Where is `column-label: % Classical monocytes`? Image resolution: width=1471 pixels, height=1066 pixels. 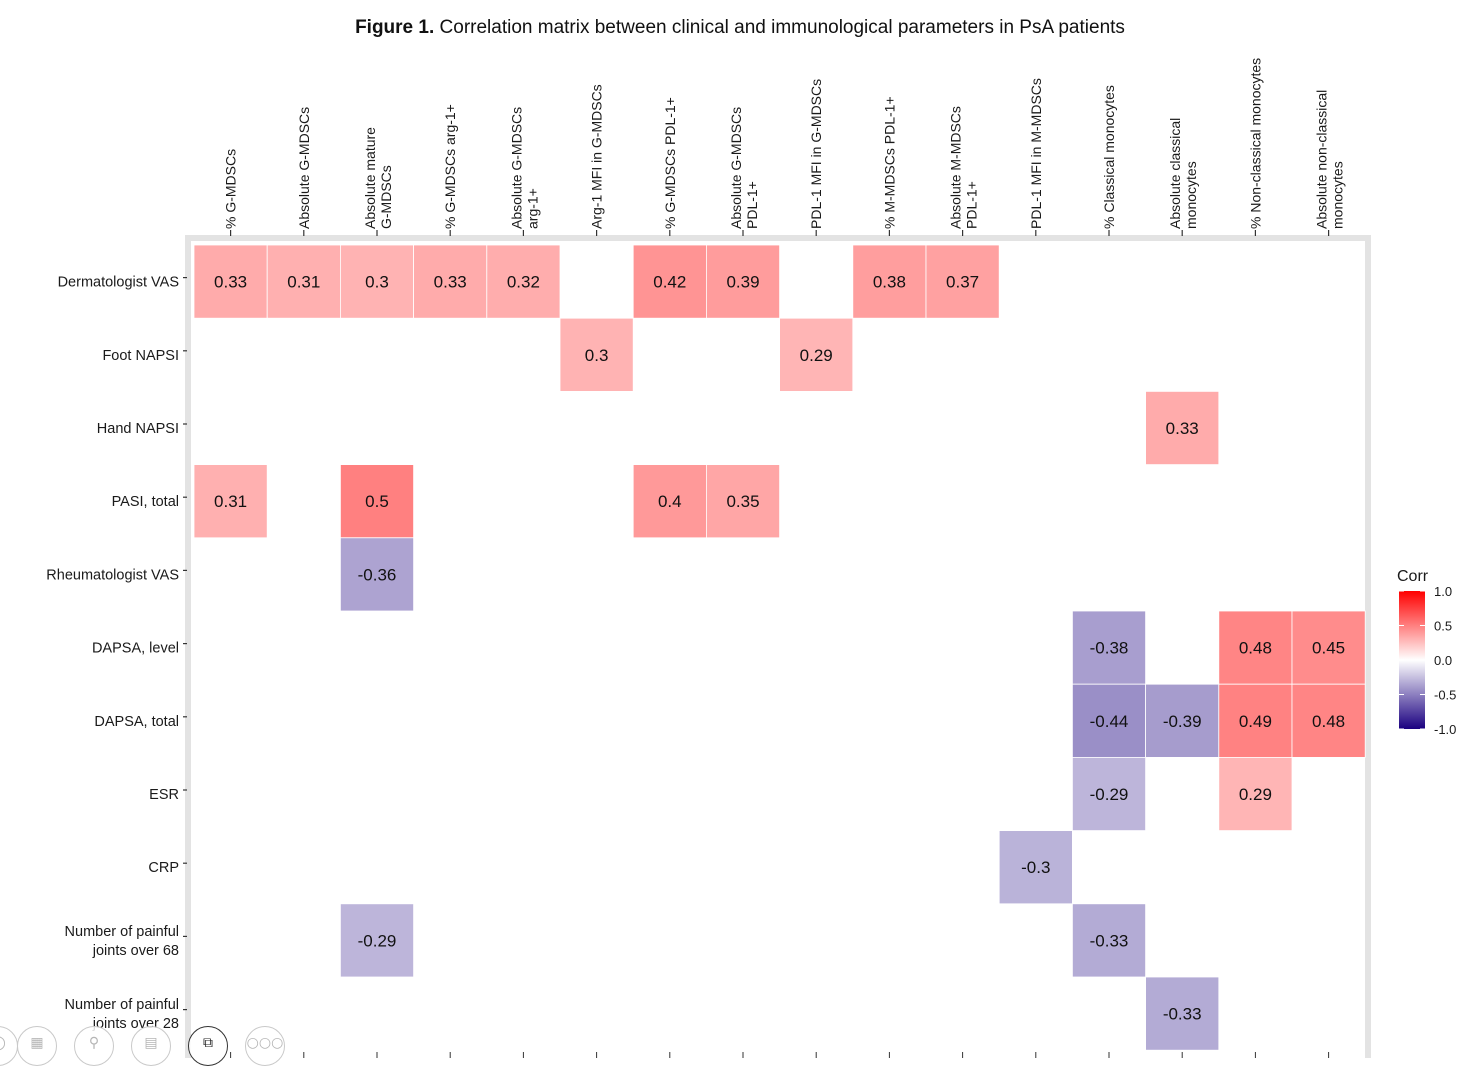 column-label: % Classical monocytes is located at coordinates (1109, 157).